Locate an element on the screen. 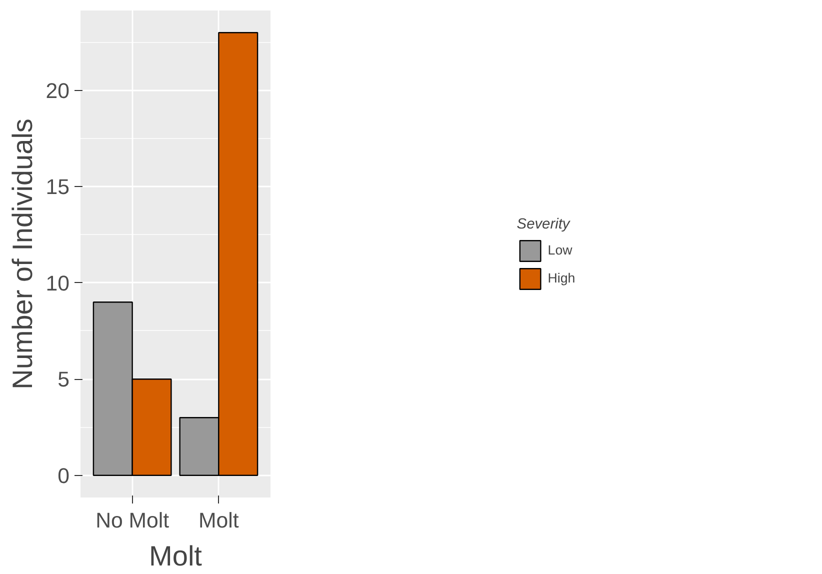 Image resolution: width=822 pixels, height=574 pixels. legend-label: High is located at coordinates (562, 278).